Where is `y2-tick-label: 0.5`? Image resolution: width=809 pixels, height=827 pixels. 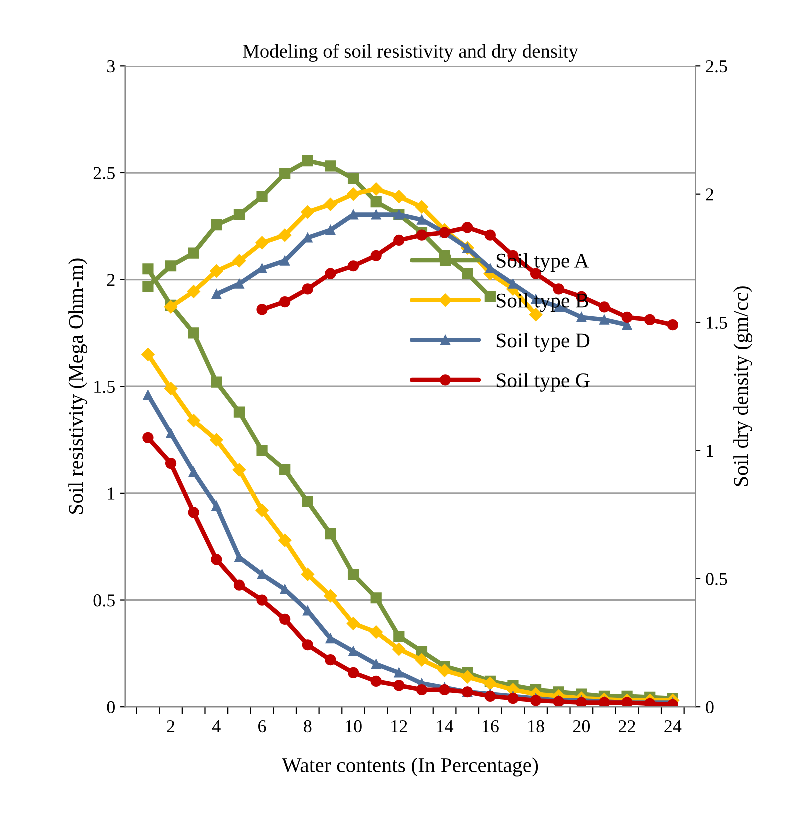 y2-tick-label: 0.5 is located at coordinates (717, 579).